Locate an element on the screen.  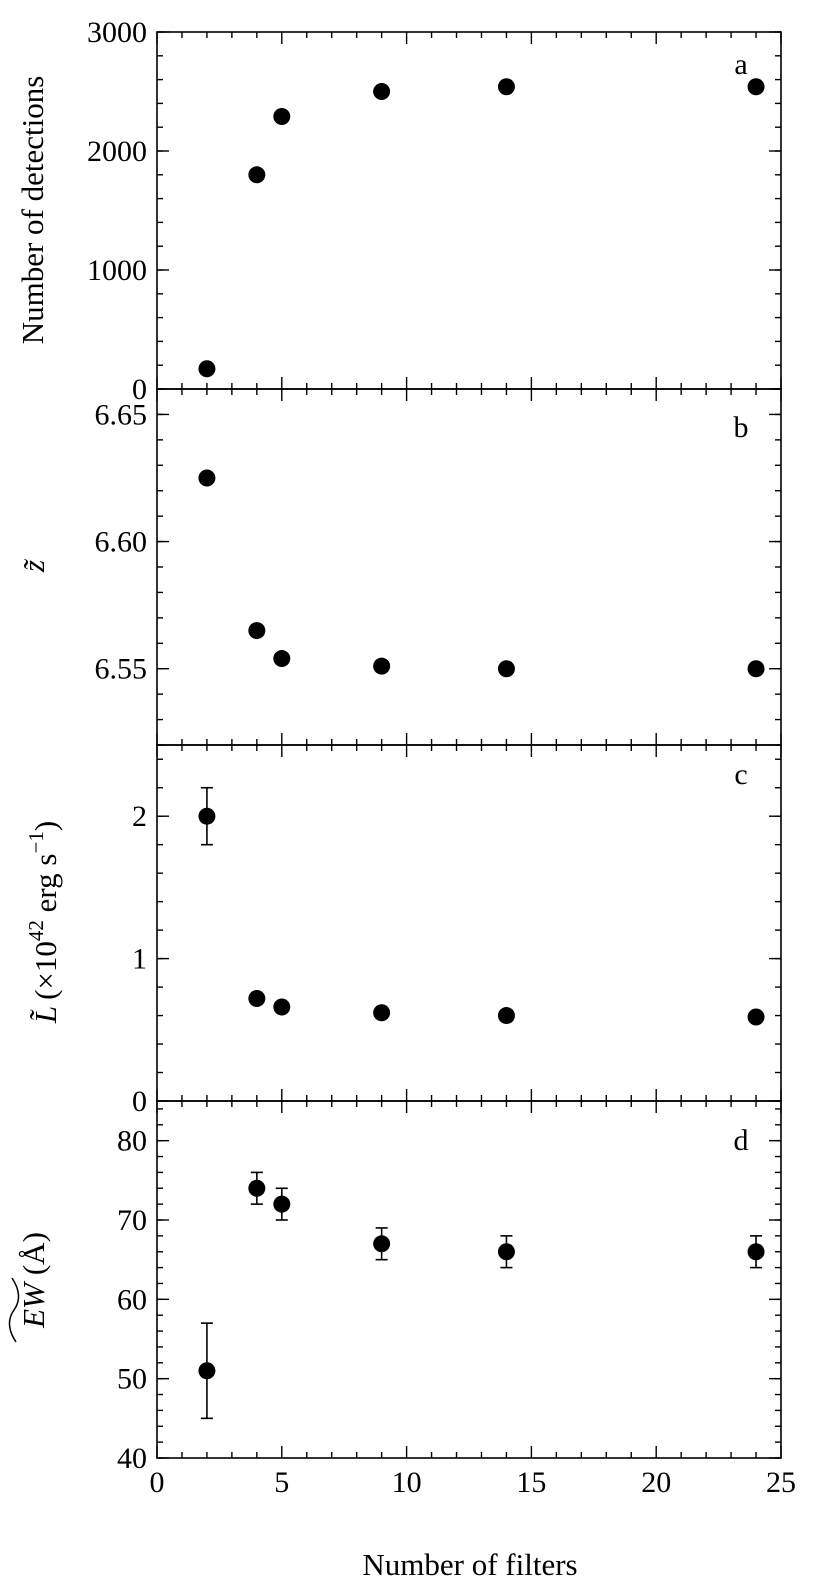
panel-c-letter: c is located at coordinates (740, 774).